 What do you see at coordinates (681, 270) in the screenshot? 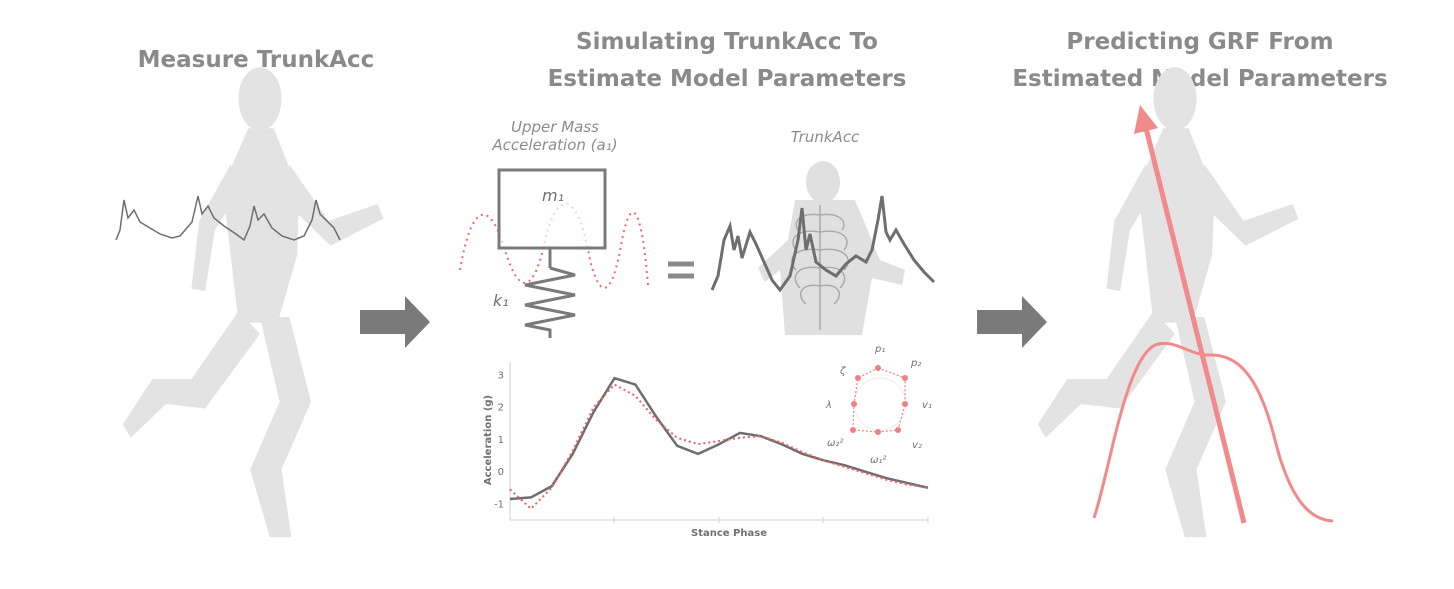
I see `equals-icon` at bounding box center [681, 270].